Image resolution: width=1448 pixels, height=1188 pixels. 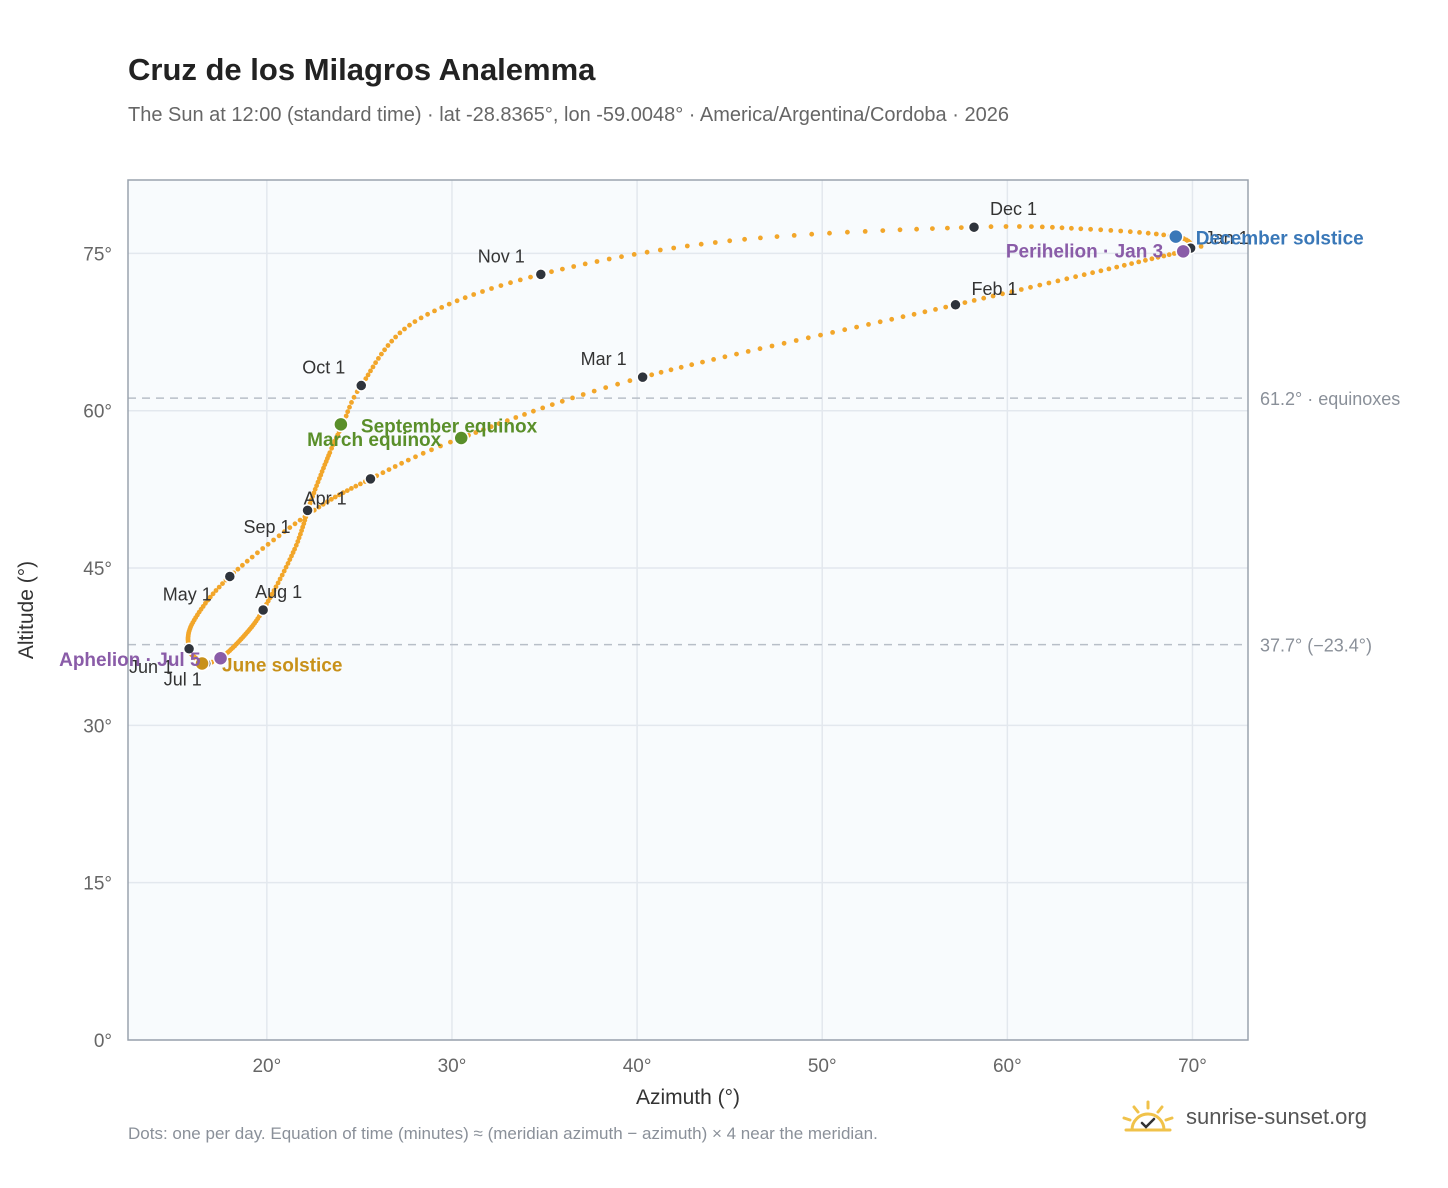 What do you see at coordinates (729, 1066) in the screenshot?
I see `x-axis-ticks: 20° 30° 40° 50° 60° 70°` at bounding box center [729, 1066].